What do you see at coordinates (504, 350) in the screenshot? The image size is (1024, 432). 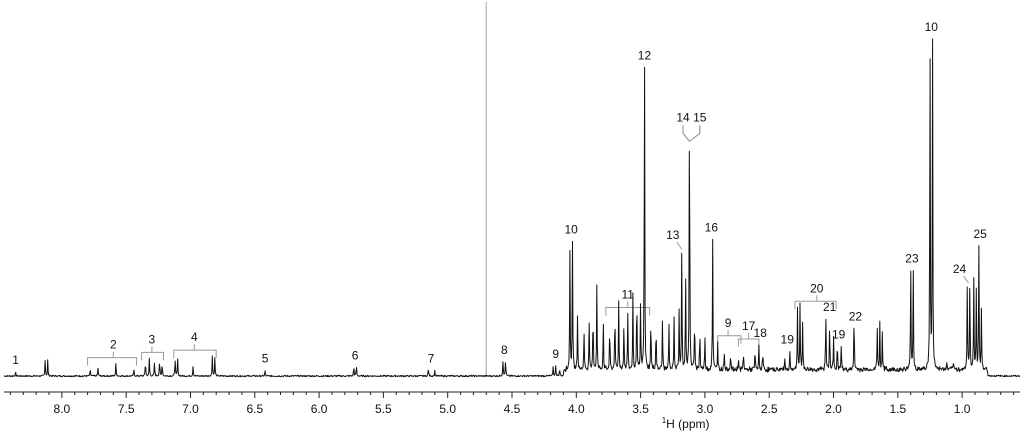 I see `peak-label: 8` at bounding box center [504, 350].